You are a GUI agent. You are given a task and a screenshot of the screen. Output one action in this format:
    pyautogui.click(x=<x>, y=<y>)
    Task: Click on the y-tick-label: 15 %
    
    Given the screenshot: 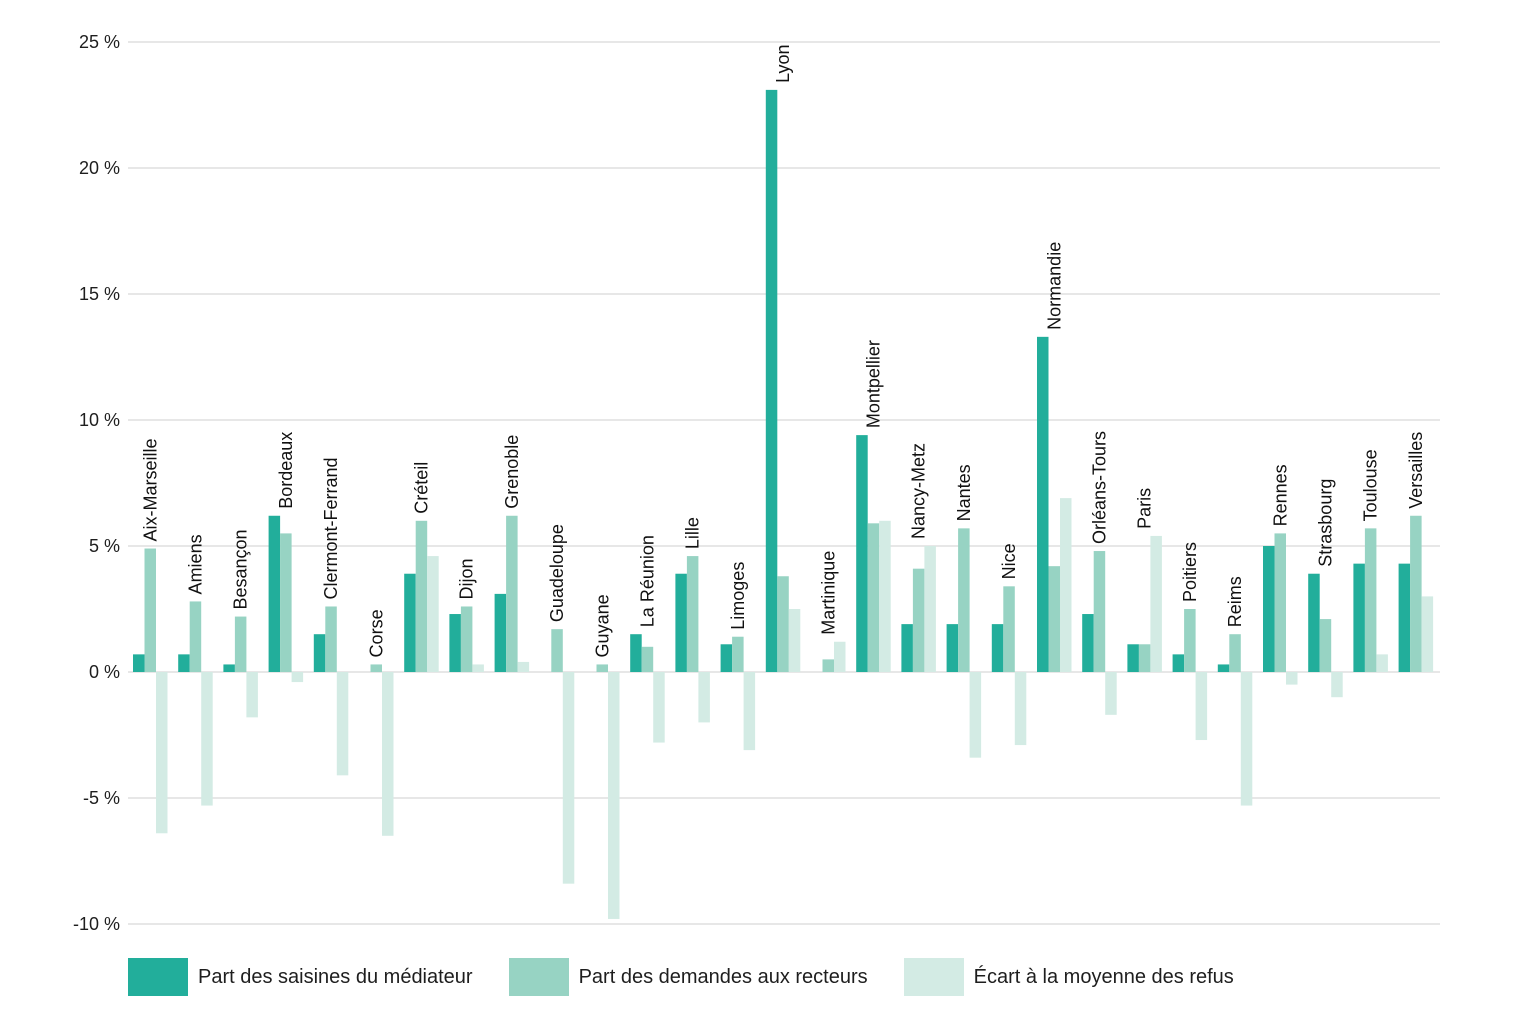 What is the action you would take?
    pyautogui.click(x=99, y=294)
    